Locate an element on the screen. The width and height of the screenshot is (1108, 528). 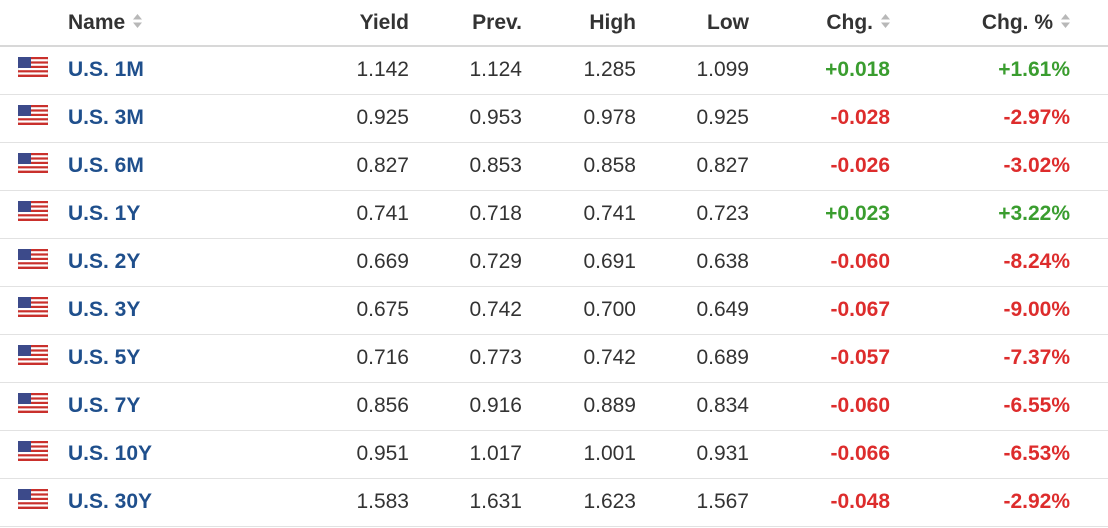
chg-cell: -0.057 is located at coordinates (860, 357).